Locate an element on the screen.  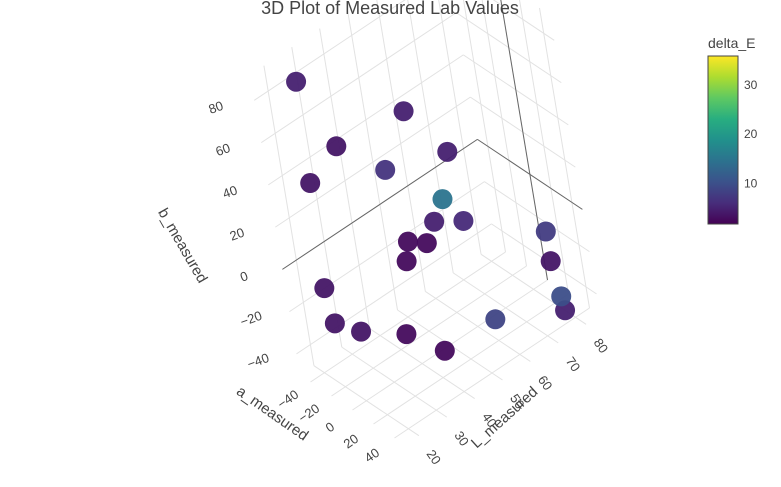
colorbar: delta_E 10 20 30 is located at coordinates (732, 130).